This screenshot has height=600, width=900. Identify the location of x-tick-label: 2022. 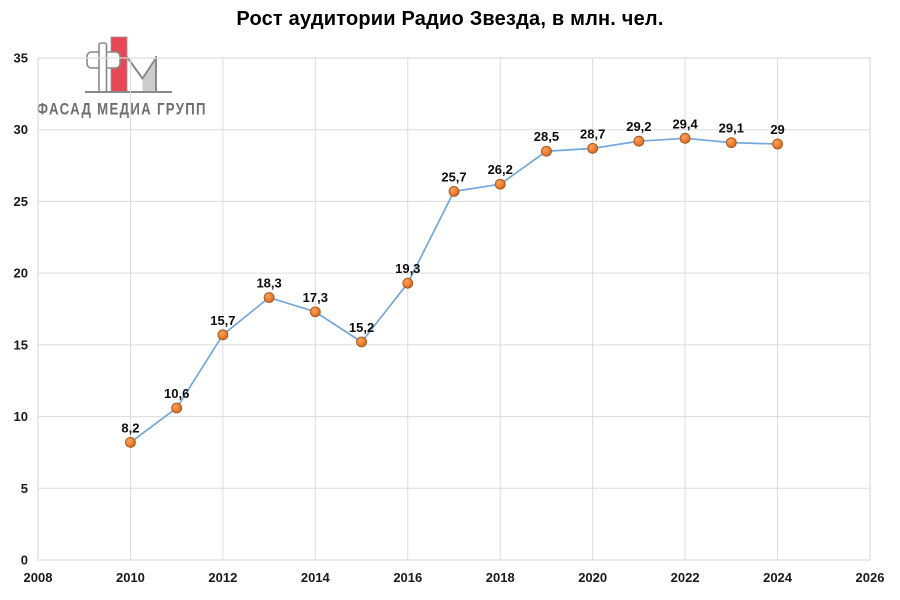
(685, 577).